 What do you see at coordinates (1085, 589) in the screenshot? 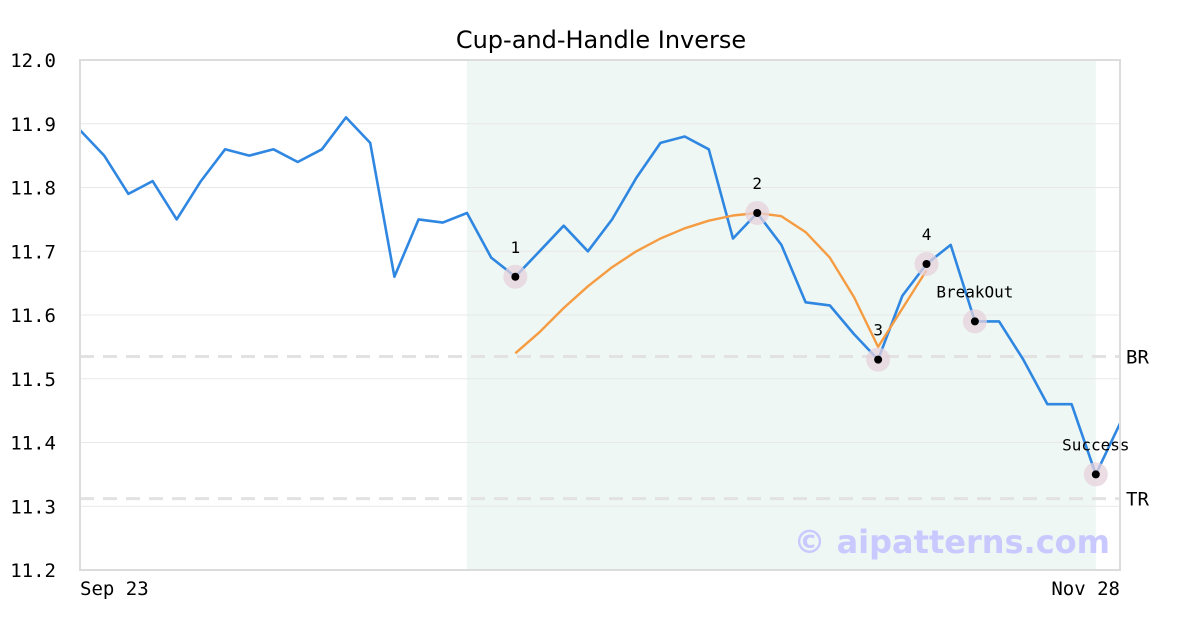
I see `x-tick-label: Nov 28` at bounding box center [1085, 589].